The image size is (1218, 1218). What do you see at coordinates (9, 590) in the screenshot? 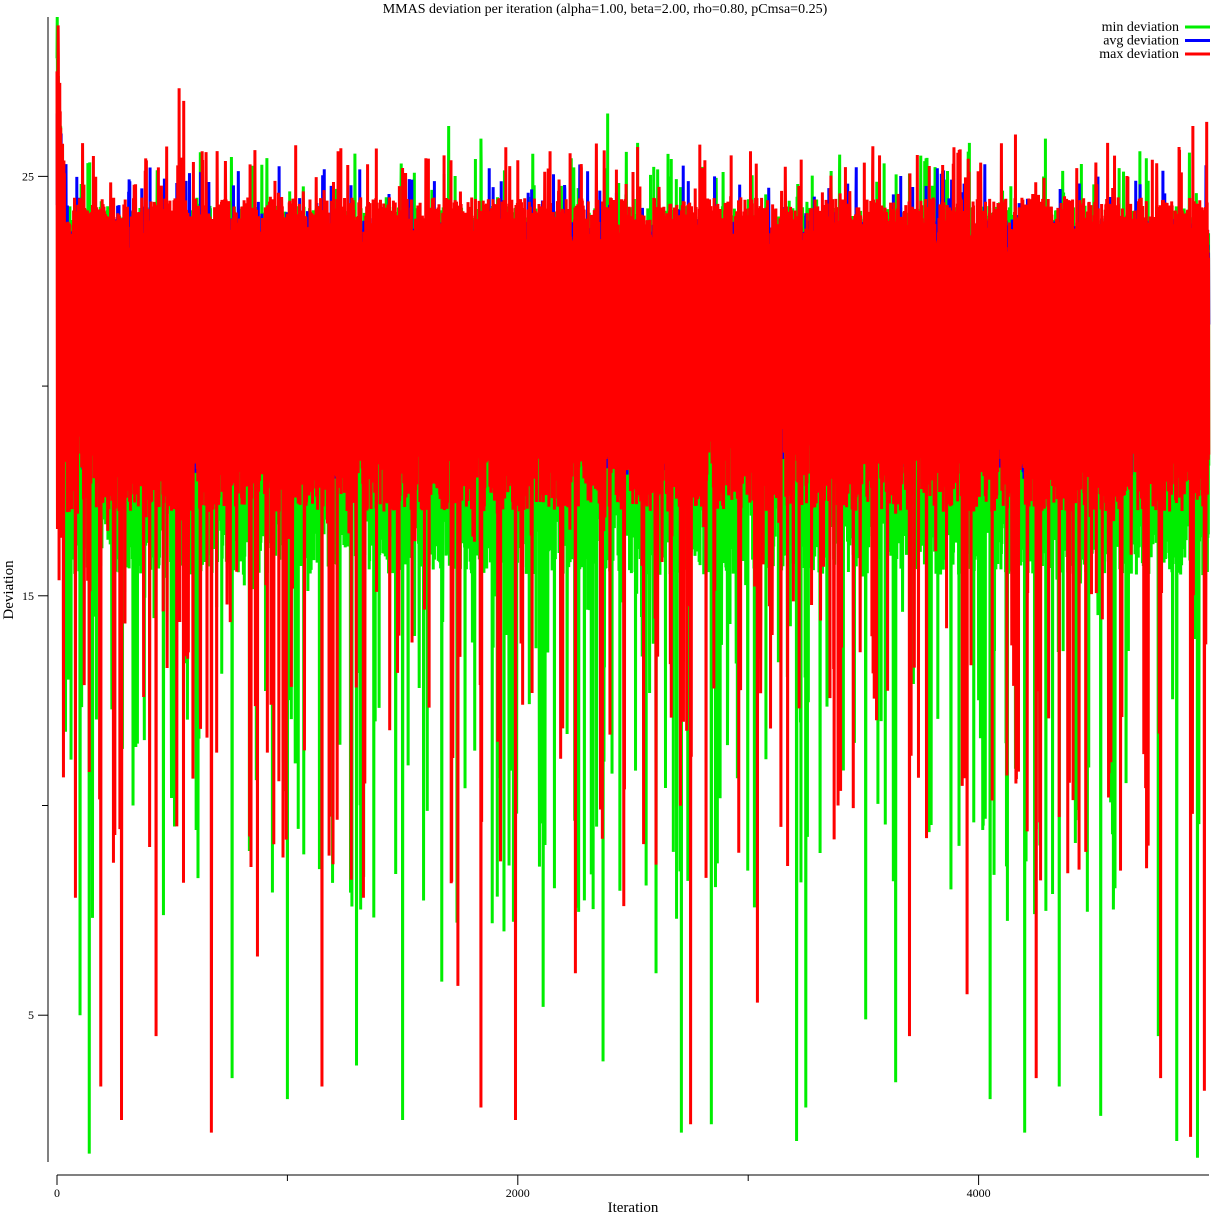
I see `y-axis-title: Deviation` at bounding box center [9, 590].